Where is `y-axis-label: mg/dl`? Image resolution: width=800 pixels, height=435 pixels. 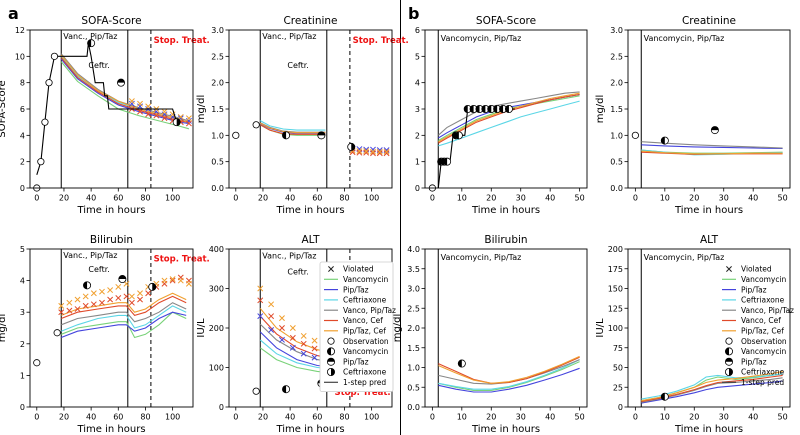
y-axis-label: mg/dl is located at coordinates (600, 109).